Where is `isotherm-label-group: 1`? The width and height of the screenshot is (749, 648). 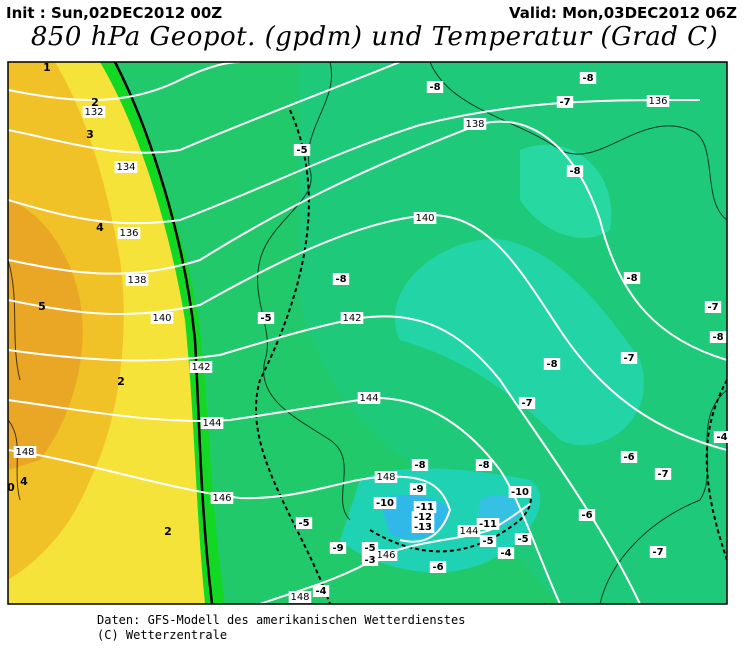 isotherm-label-group: 1 is located at coordinates (47, 67).